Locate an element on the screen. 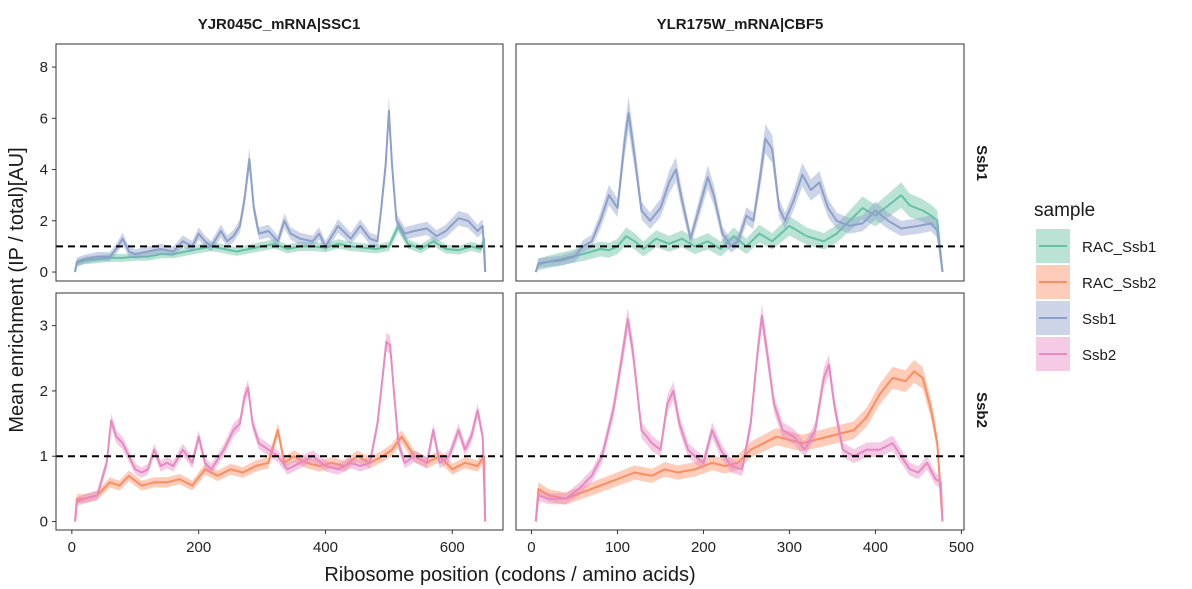  x-tick-label: 100 is located at coordinates (617, 547).